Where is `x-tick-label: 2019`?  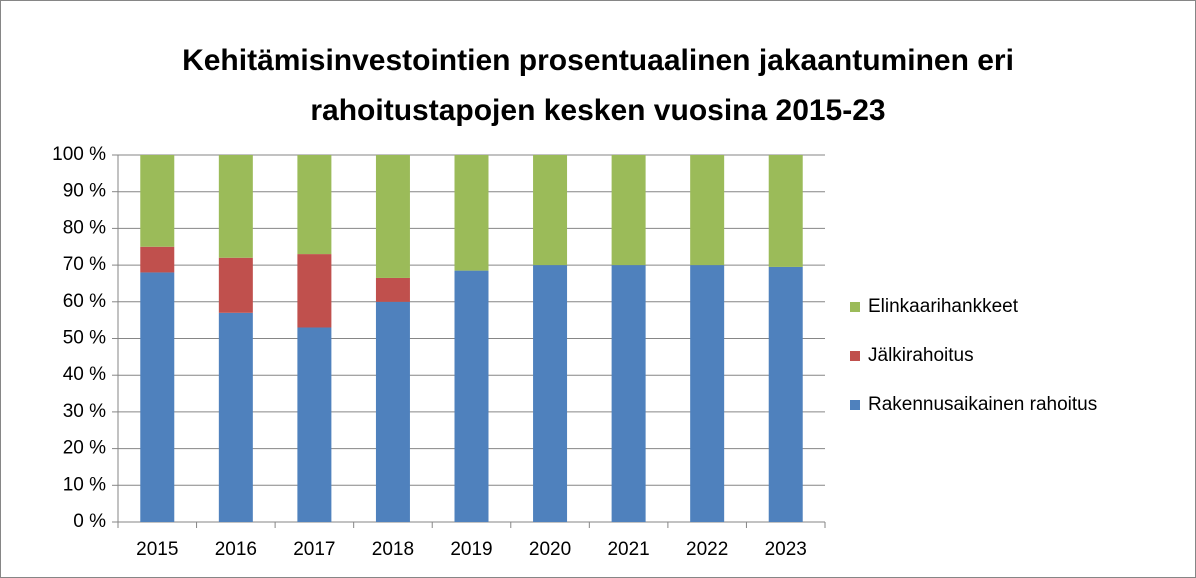 x-tick-label: 2019 is located at coordinates (471, 549).